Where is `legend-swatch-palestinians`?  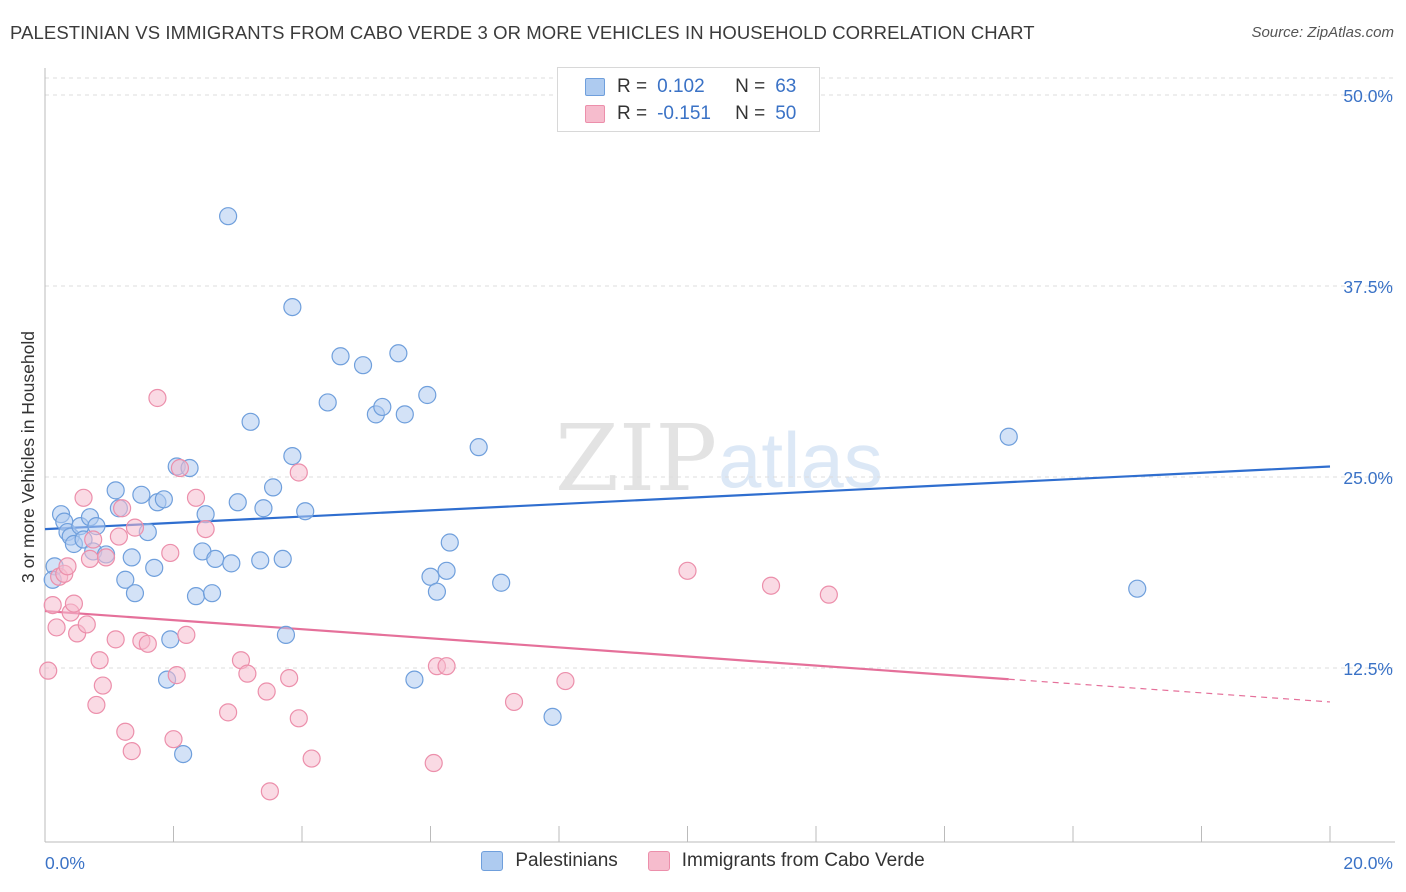
legend-swatch-palestinians is located at coordinates (492, 861).